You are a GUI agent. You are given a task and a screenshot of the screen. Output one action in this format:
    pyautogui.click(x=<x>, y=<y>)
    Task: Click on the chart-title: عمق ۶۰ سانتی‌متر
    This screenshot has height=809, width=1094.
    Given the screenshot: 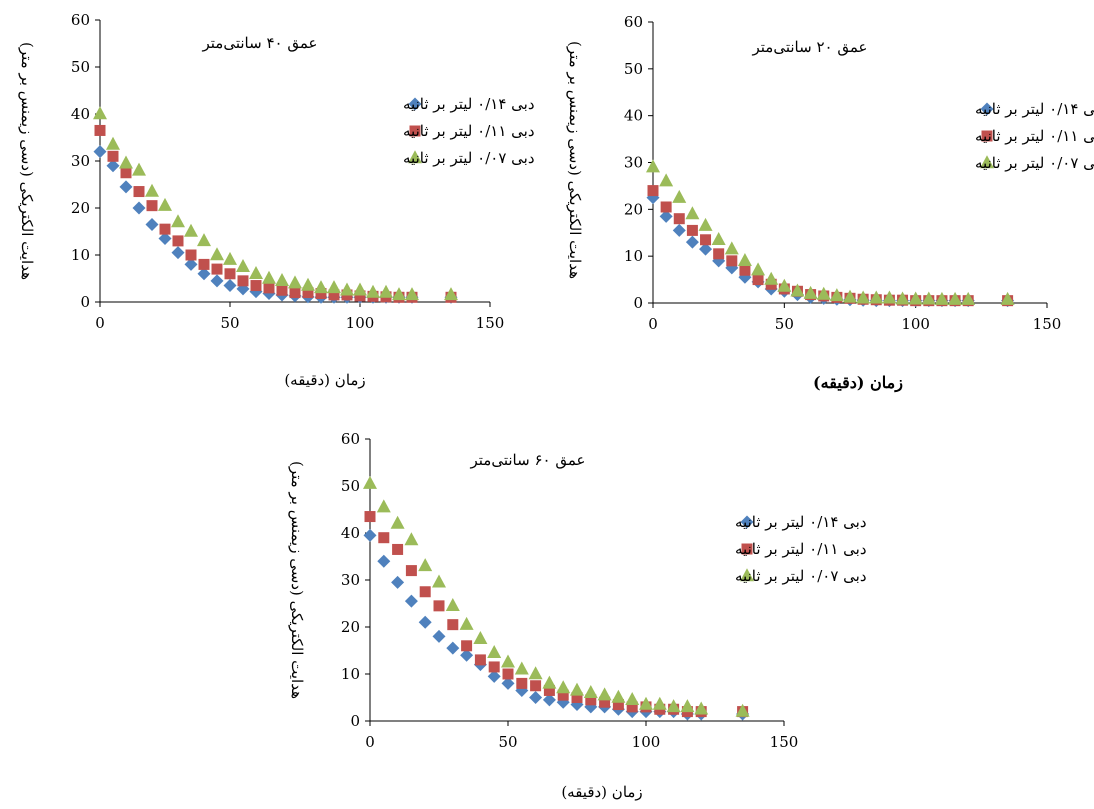 What is the action you would take?
    pyautogui.click(x=528, y=460)
    